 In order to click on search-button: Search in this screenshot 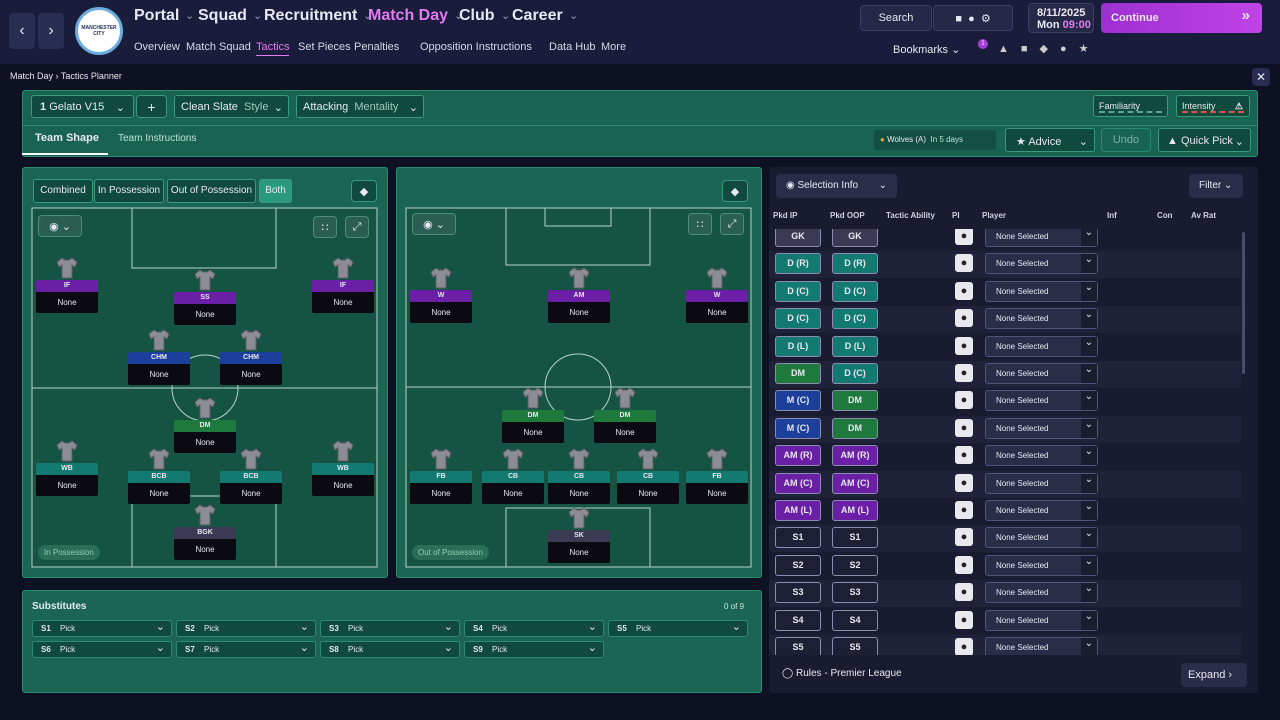, I will do `click(896, 18)`.